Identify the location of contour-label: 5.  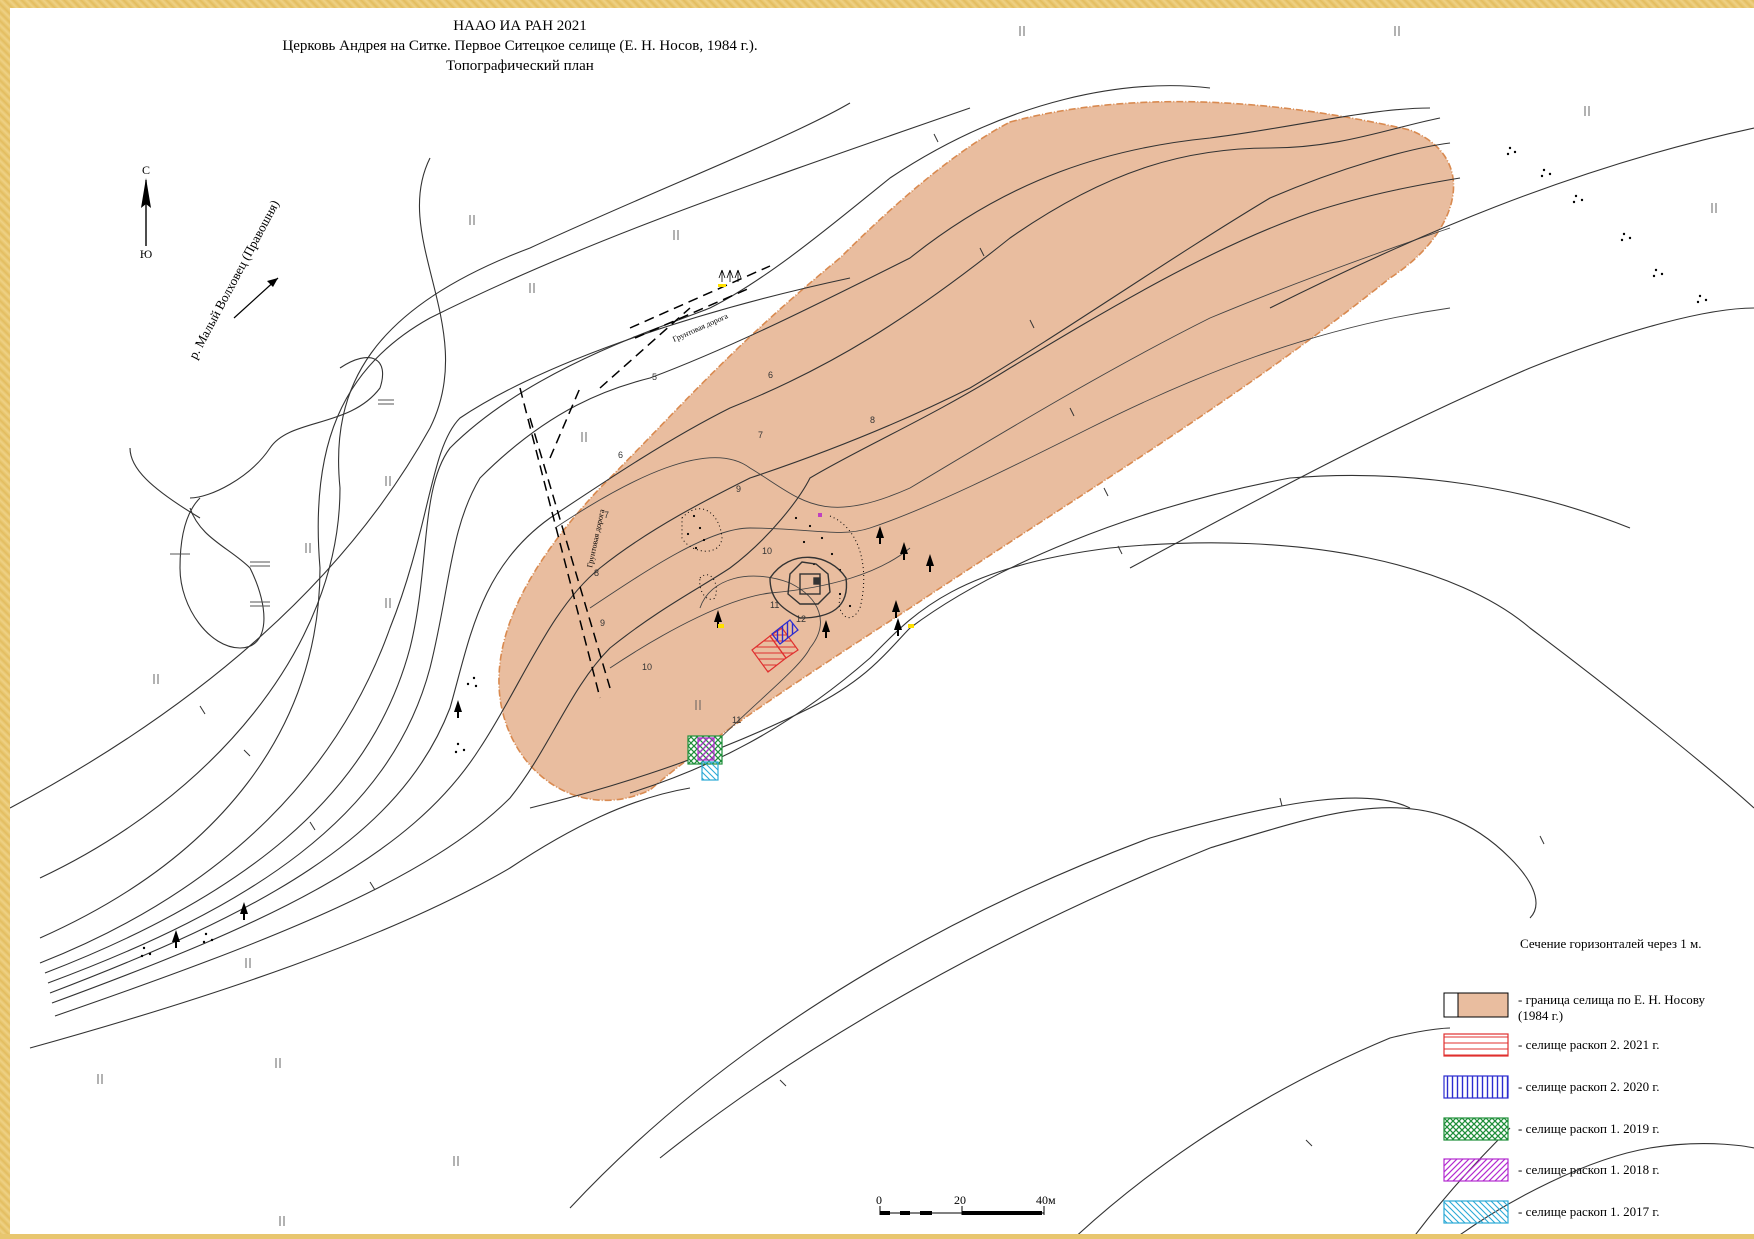
(654, 377).